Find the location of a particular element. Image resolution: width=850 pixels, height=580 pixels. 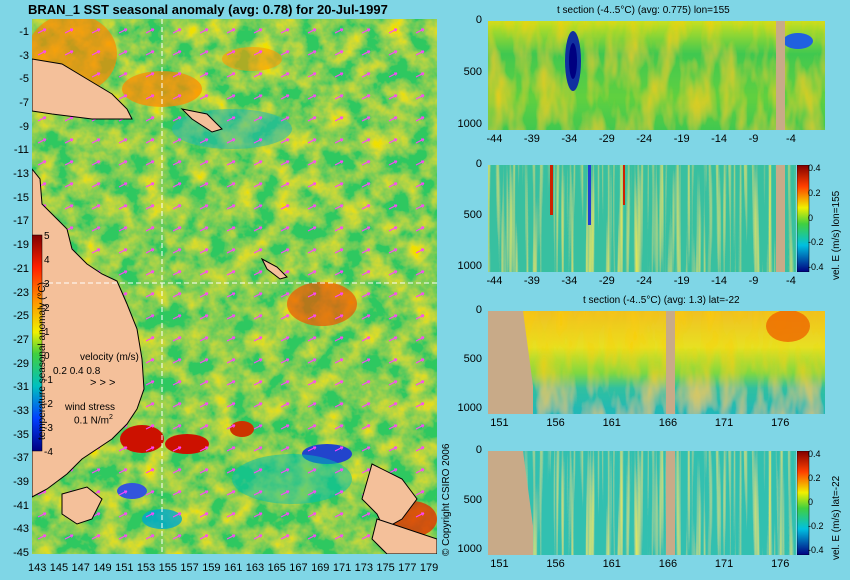

wind-legend-value: 0.1 N/m2 is located at coordinates (93, 420).